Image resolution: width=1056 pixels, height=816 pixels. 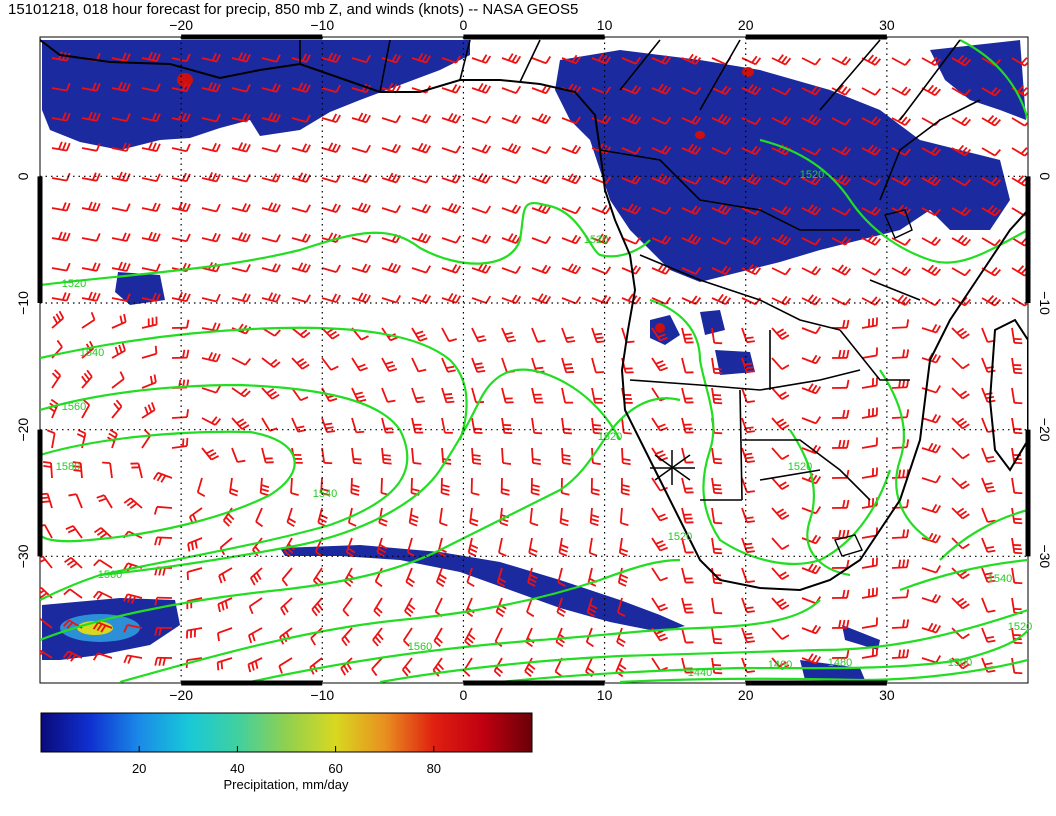 What do you see at coordinates (746, 25) in the screenshot?
I see `lon-tick-label-top: 20` at bounding box center [746, 25].